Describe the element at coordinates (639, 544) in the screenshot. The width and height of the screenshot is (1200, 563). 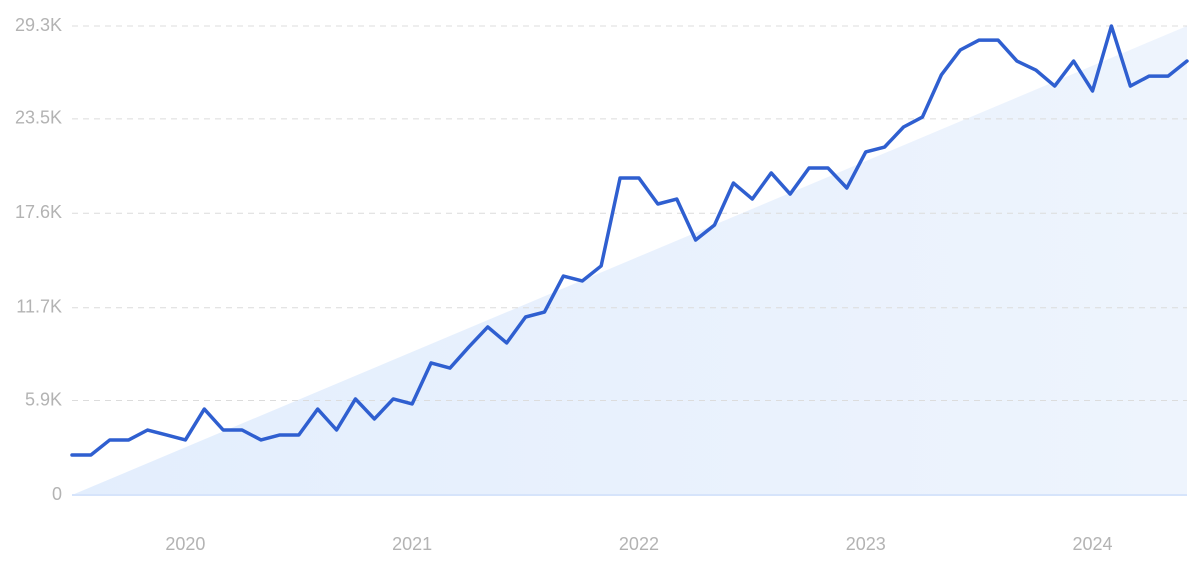
I see `x-tick-label: 2022` at that location.